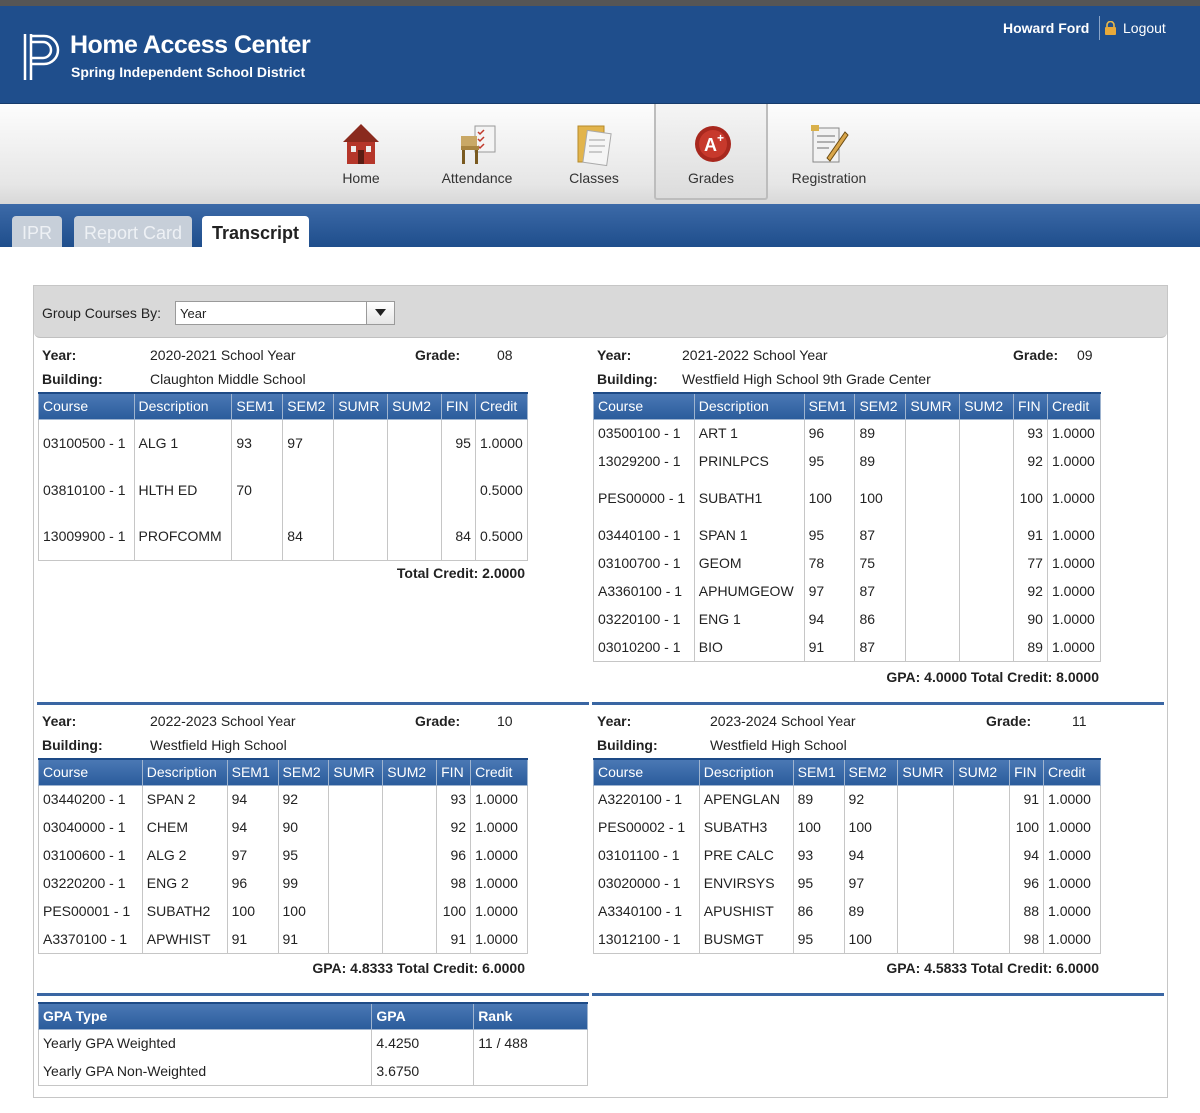 The width and height of the screenshot is (1200, 1113). I want to click on cell-description: SUBATH3, so click(746, 827).